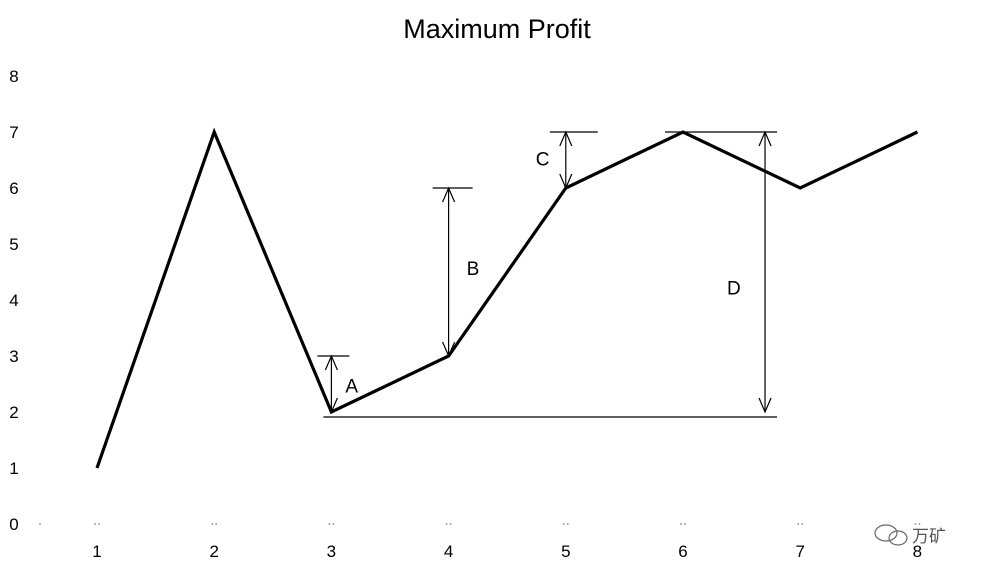 The width and height of the screenshot is (995, 579). Describe the element at coordinates (351, 386) in the screenshot. I see `annotation-label: A` at that location.